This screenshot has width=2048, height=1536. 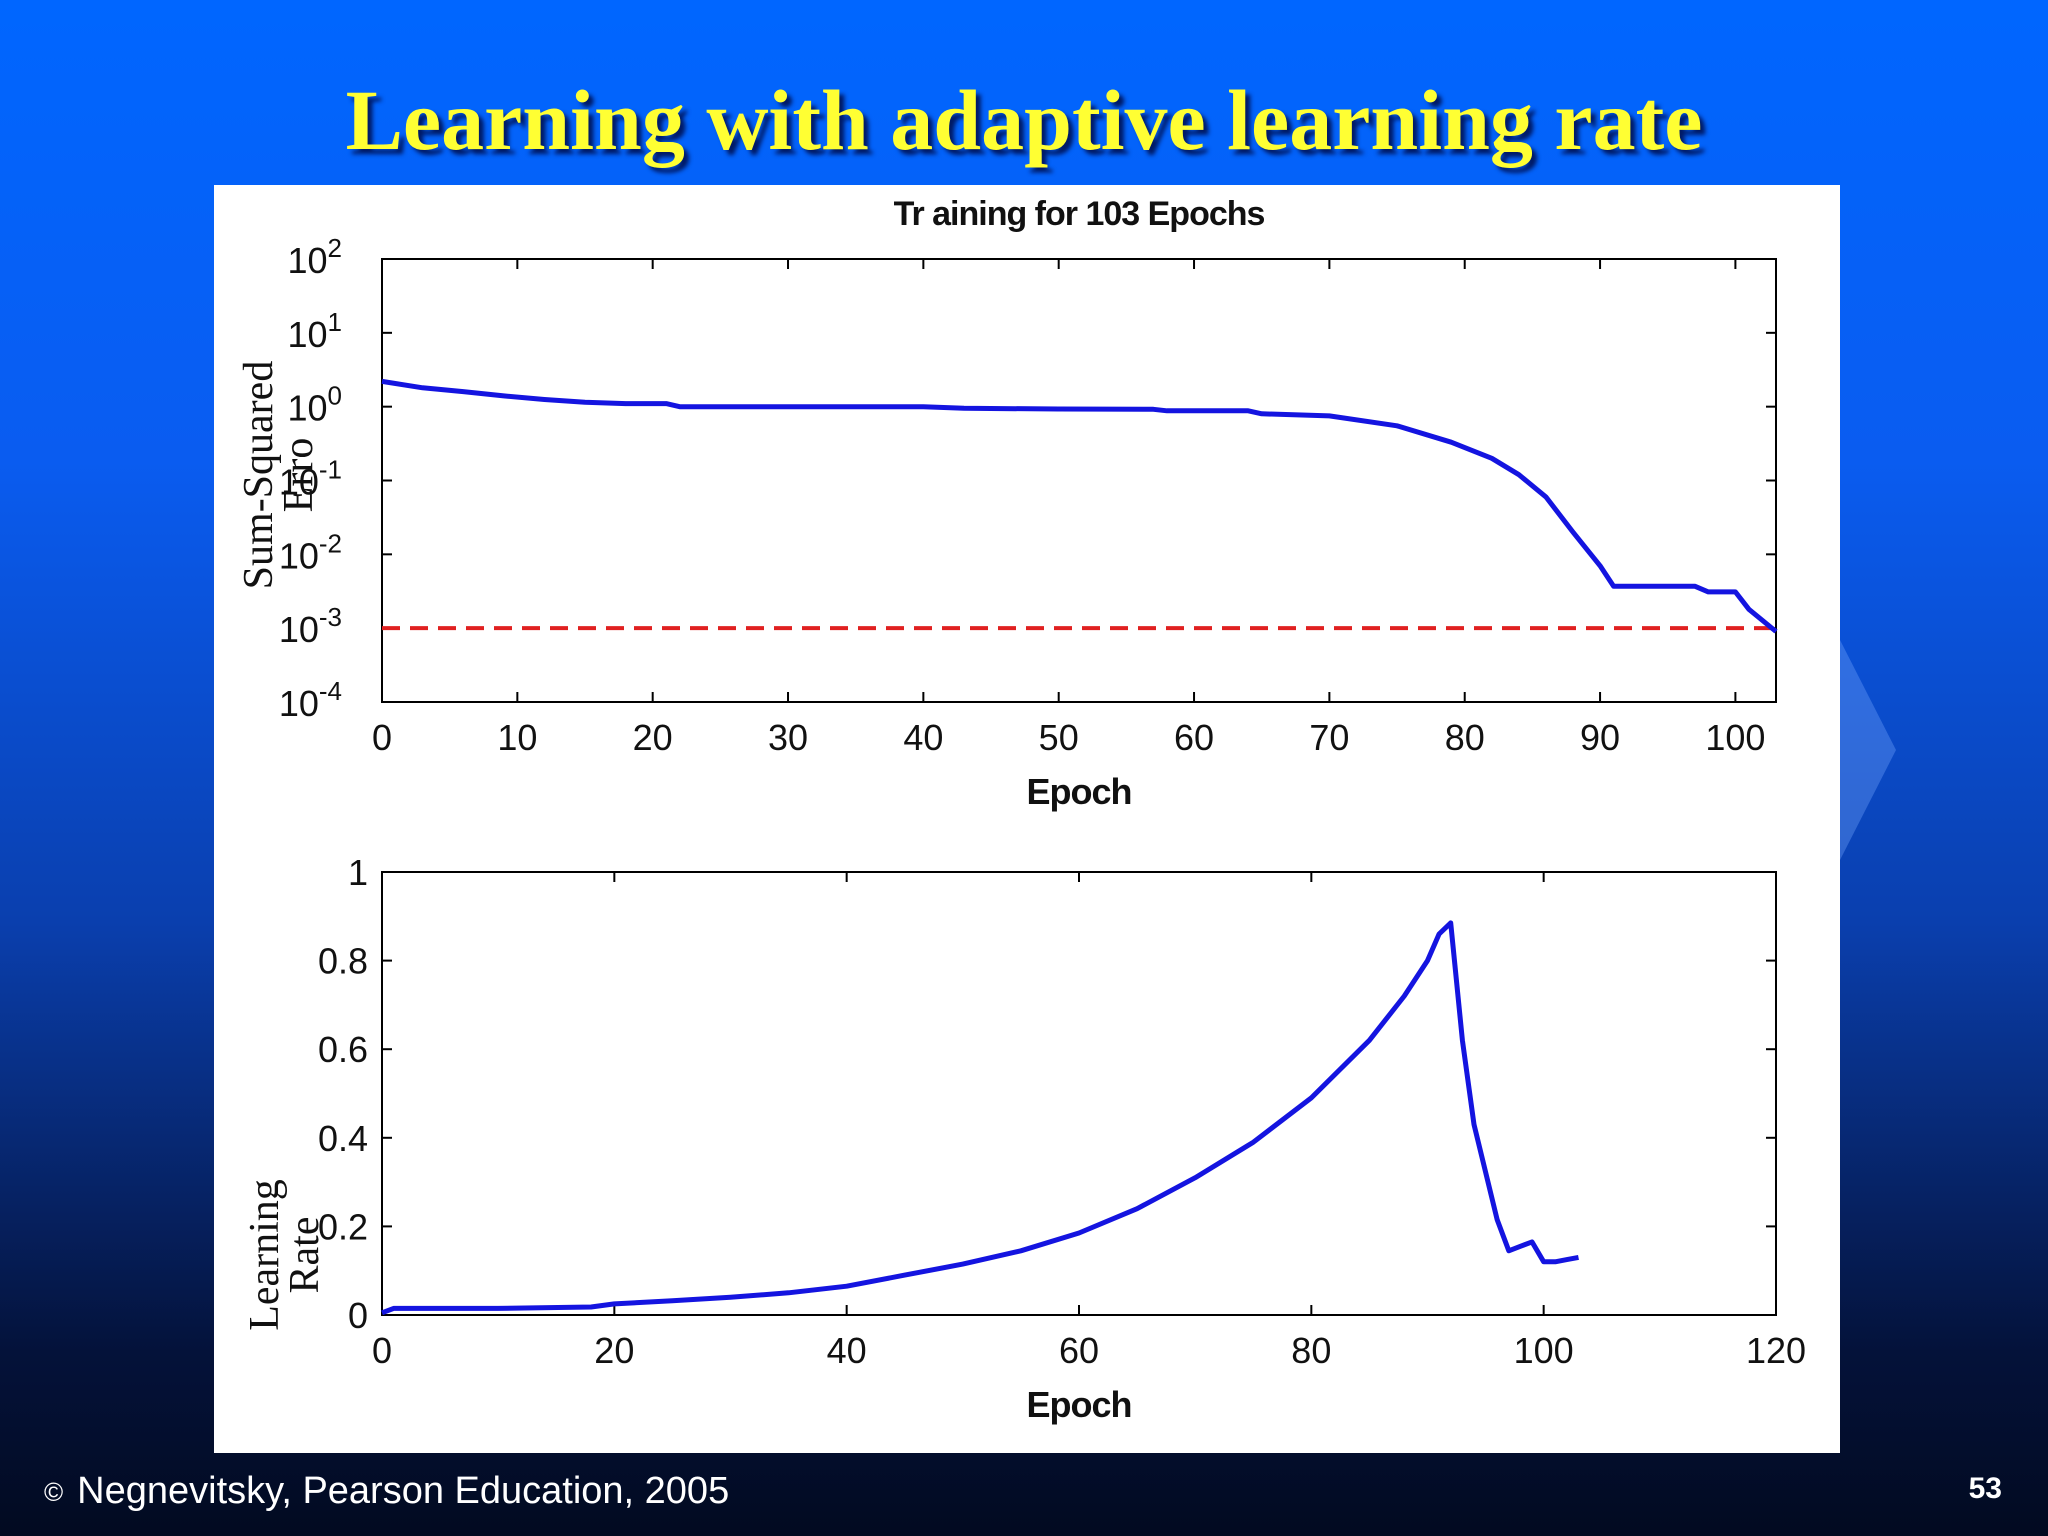 I want to click on slide-title: Learning with adaptive learning rate, so click(x=1024, y=120).